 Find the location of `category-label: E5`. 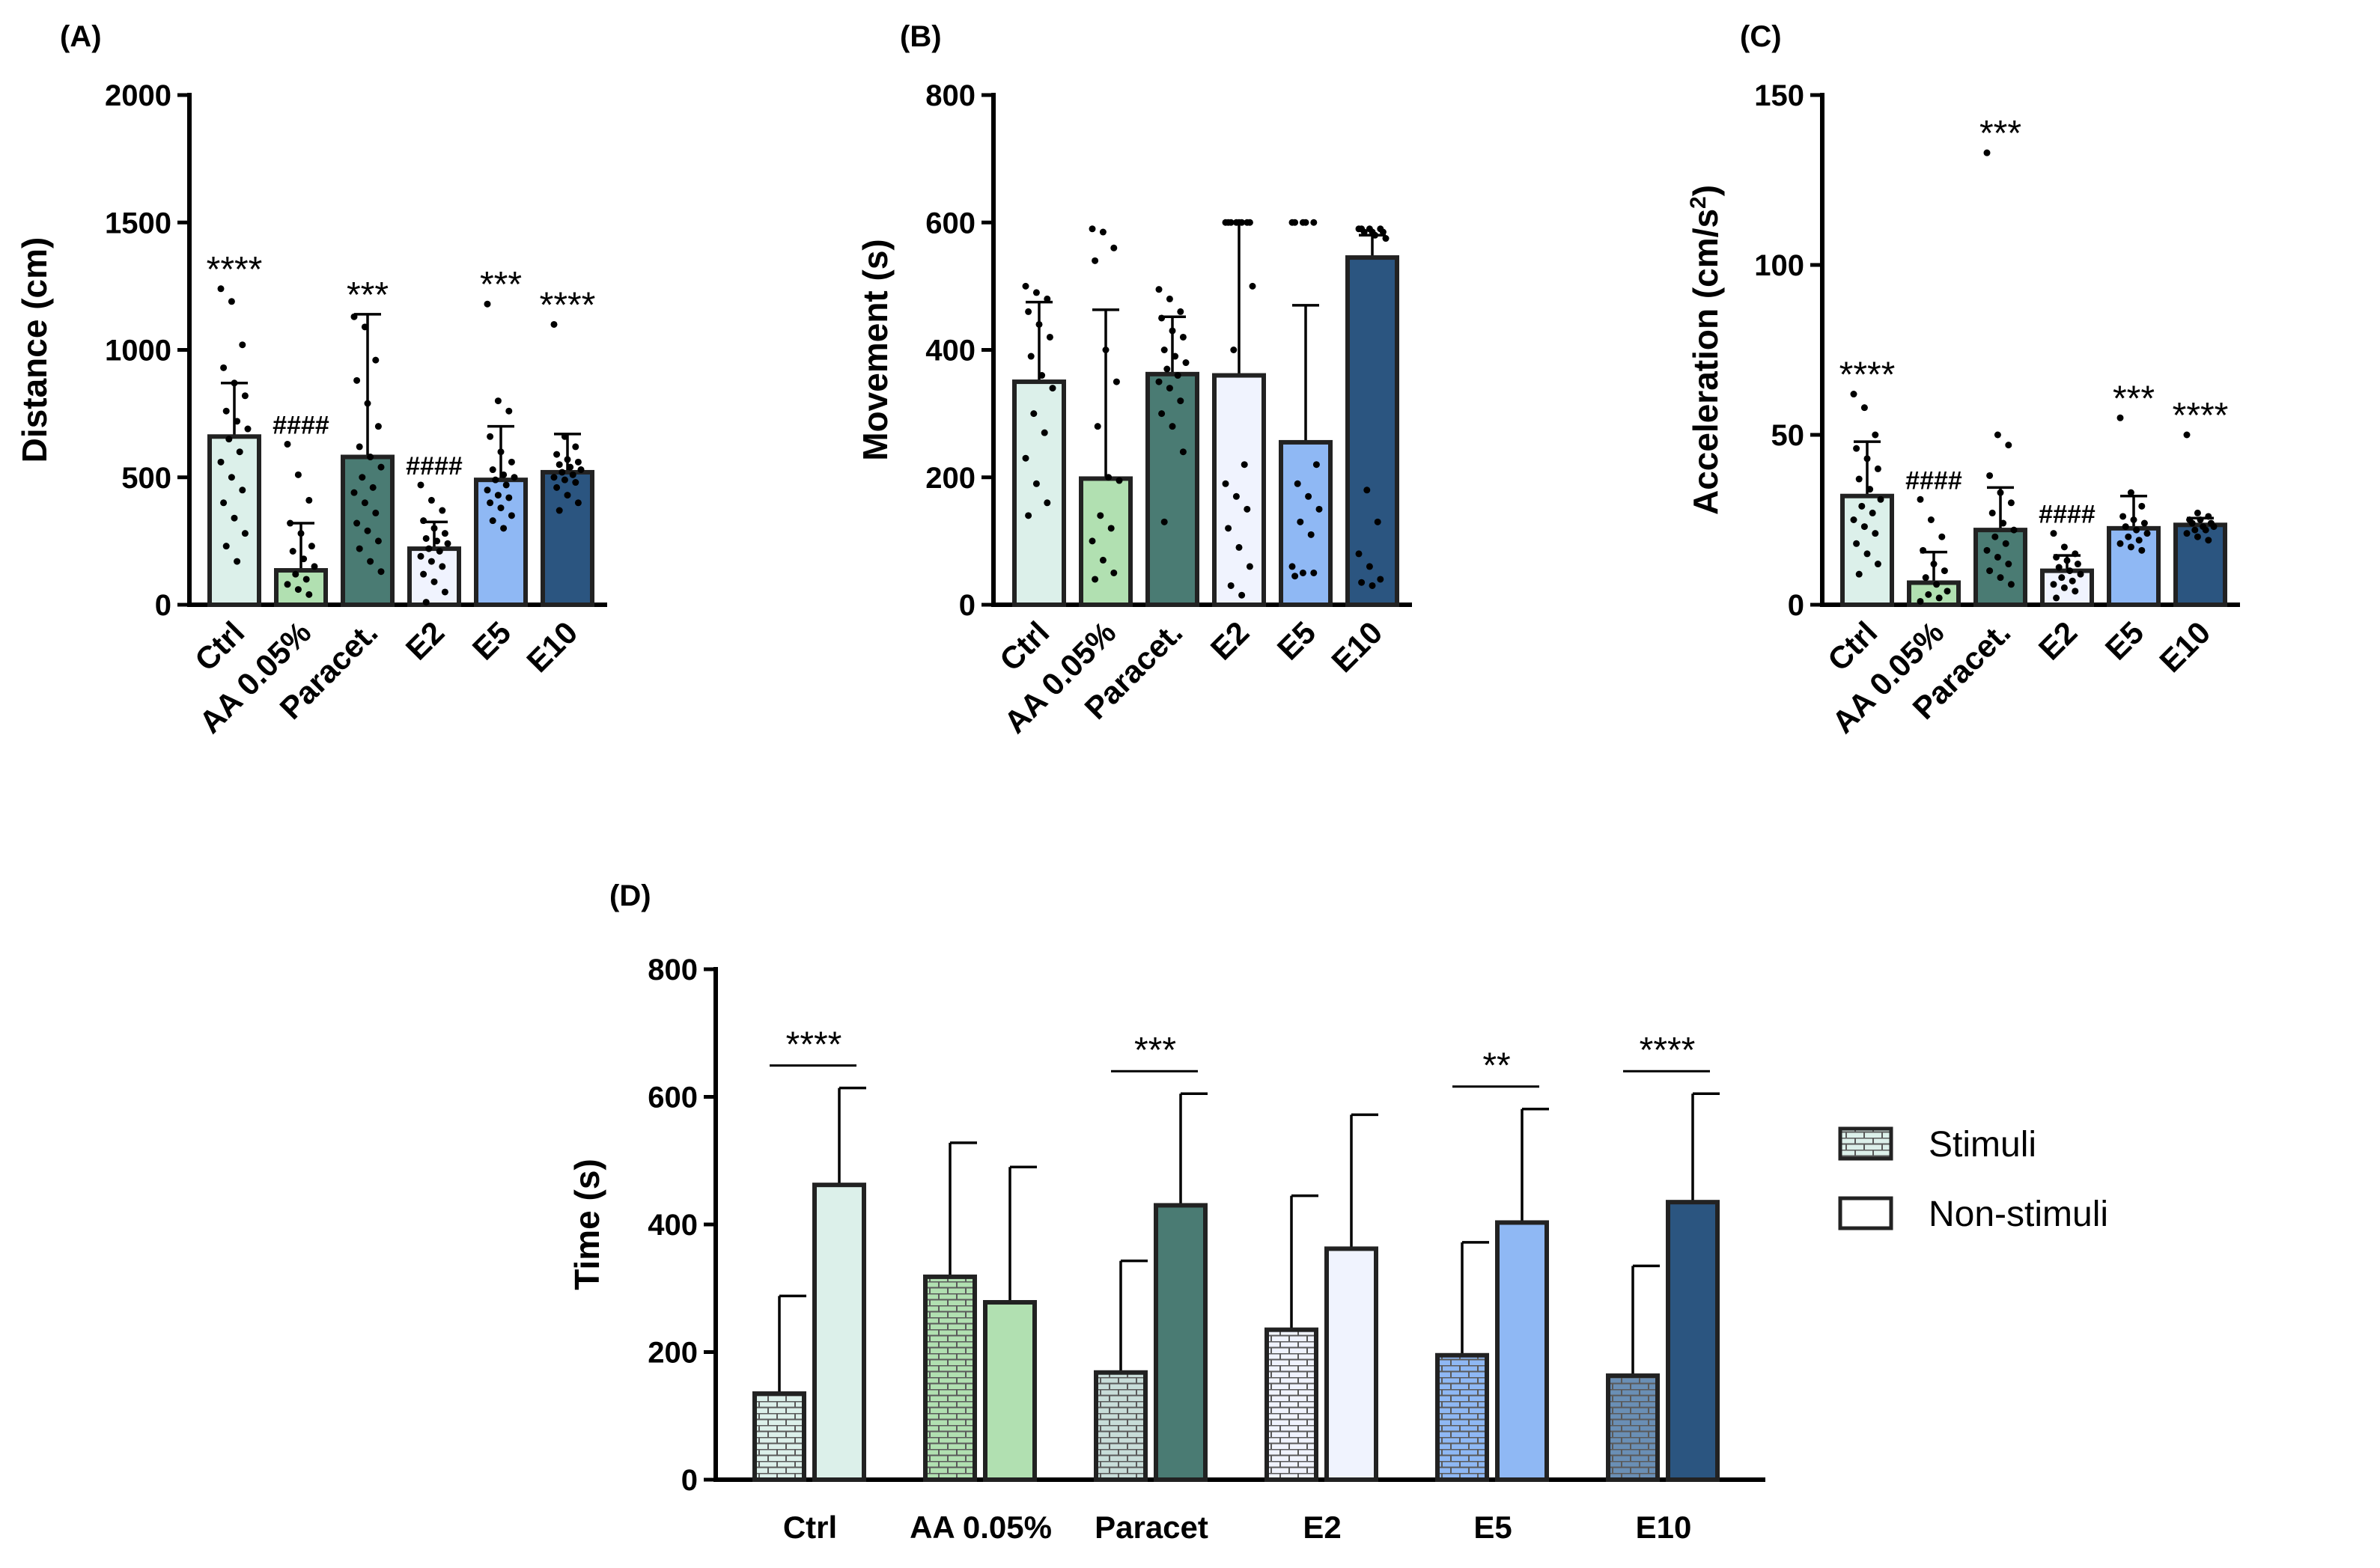

category-label: E5 is located at coordinates (1492, 1527).